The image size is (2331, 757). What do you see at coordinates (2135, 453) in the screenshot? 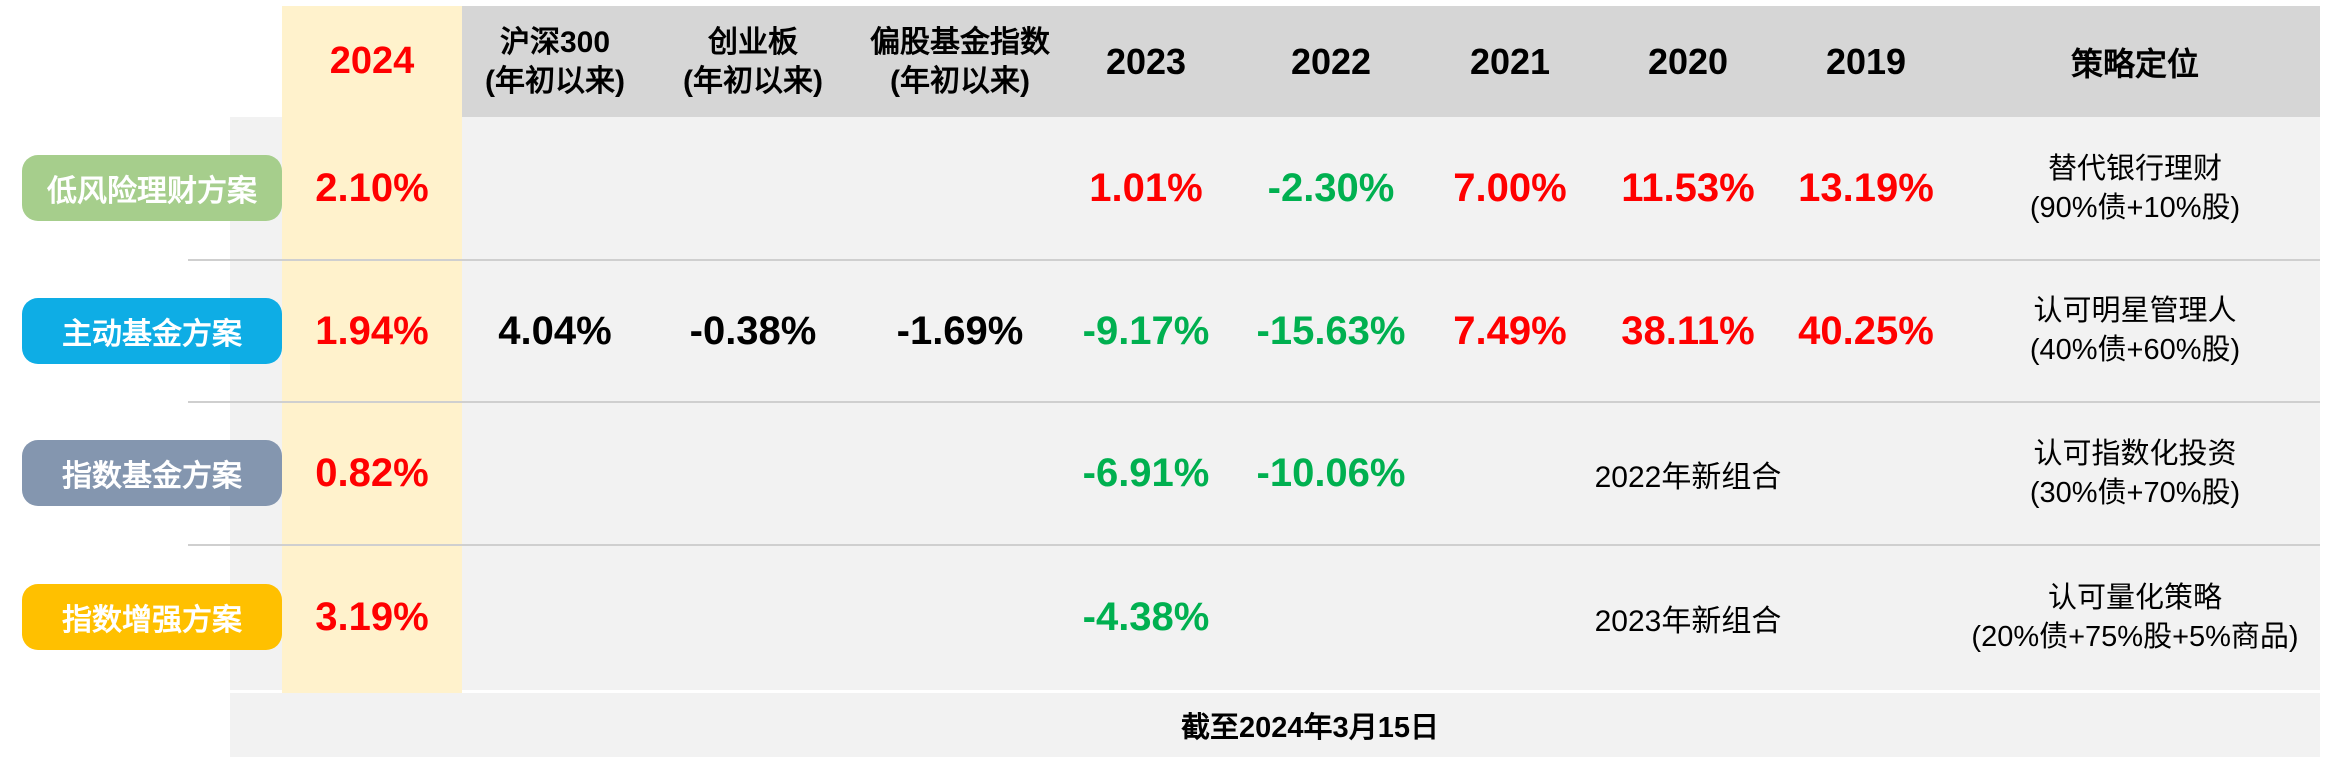
I see `strategy-line1: 认可指数化投资` at bounding box center [2135, 453].